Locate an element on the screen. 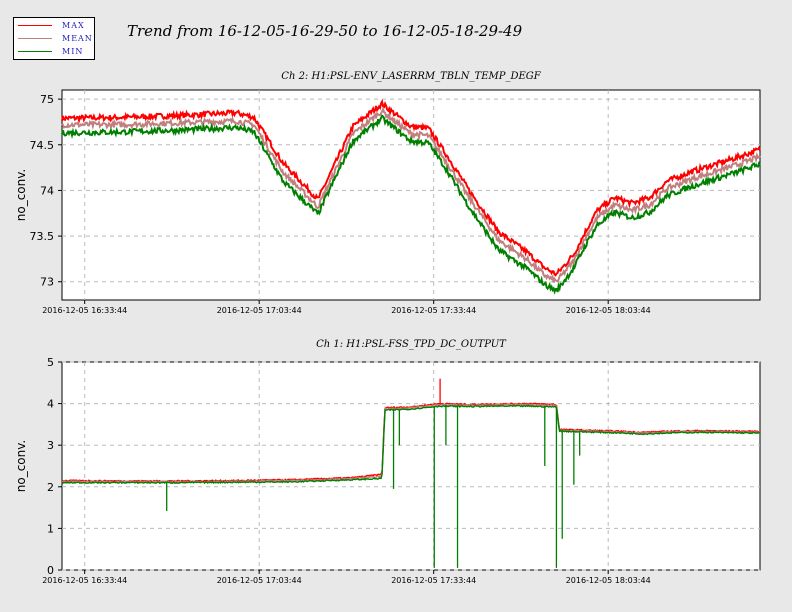 This screenshot has width=792, height=612. y-tick-label: 1 is located at coordinates (50, 528).